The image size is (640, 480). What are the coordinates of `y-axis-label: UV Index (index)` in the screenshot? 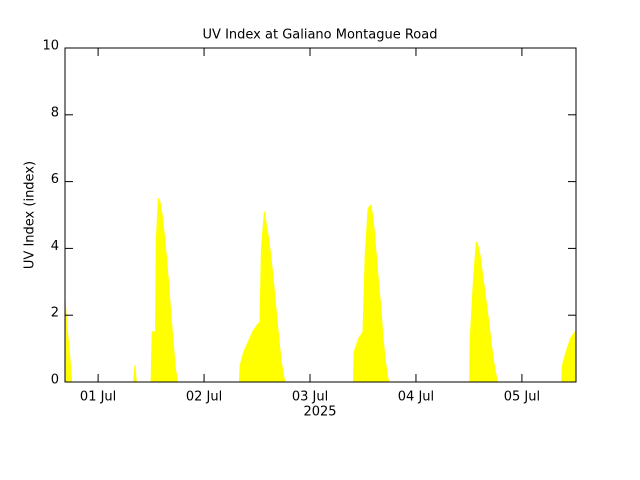 It's located at (30, 215).